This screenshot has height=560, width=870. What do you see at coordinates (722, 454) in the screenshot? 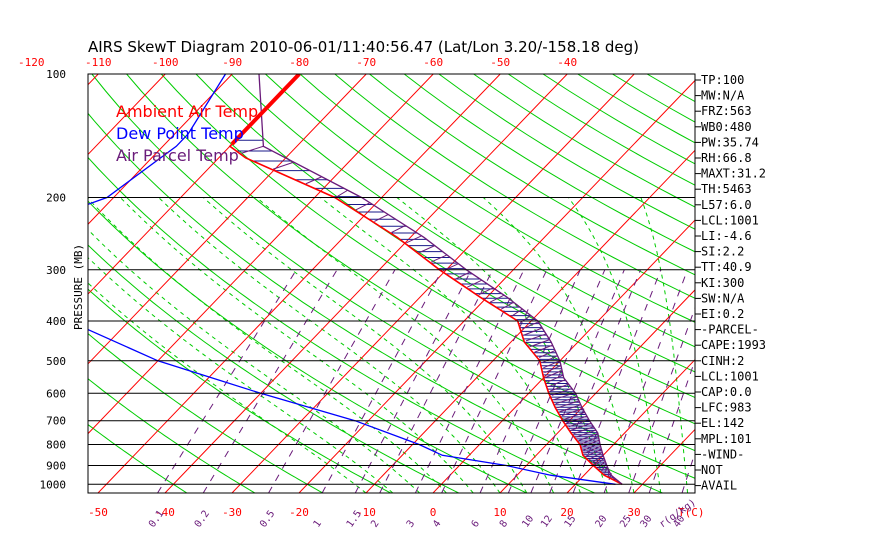
I see `index-label: -WIND-` at bounding box center [722, 454].